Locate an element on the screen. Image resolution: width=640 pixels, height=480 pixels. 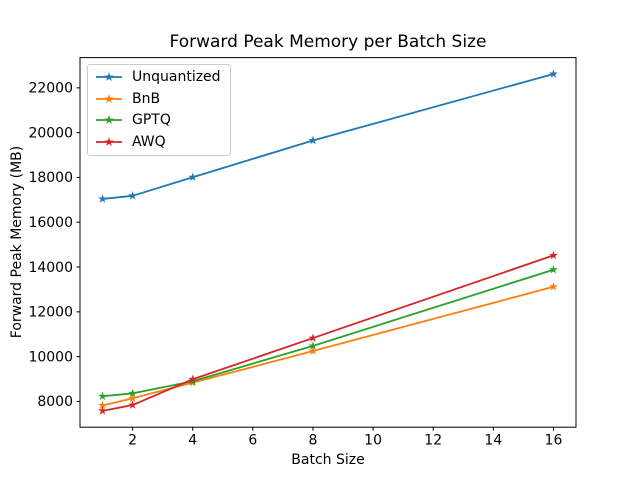
y-tick-label: 12000 is located at coordinates (50, 313).